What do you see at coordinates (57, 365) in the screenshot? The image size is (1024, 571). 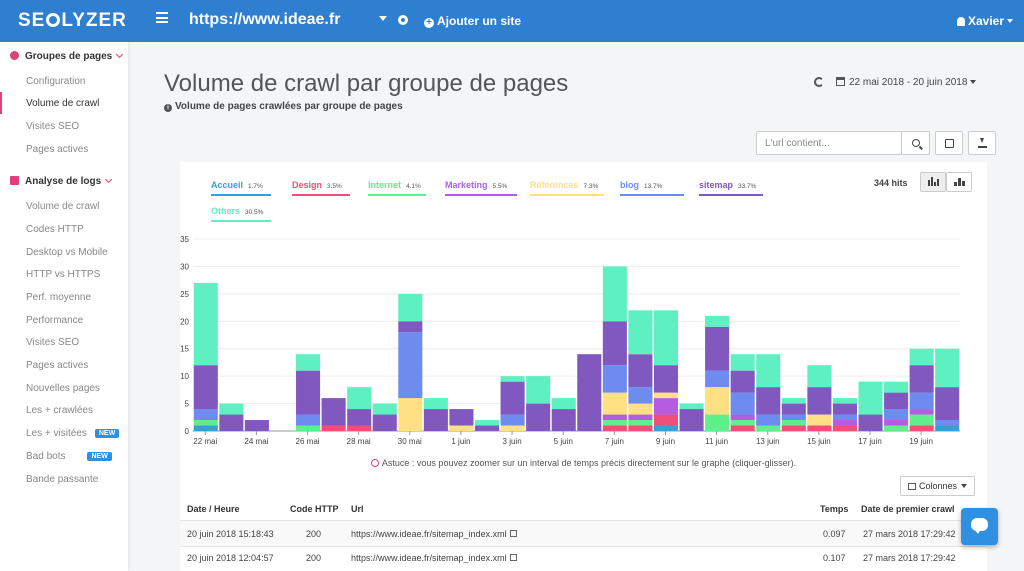 I see `sidebar-item-logs-pages-actives: Pages actives` at bounding box center [57, 365].